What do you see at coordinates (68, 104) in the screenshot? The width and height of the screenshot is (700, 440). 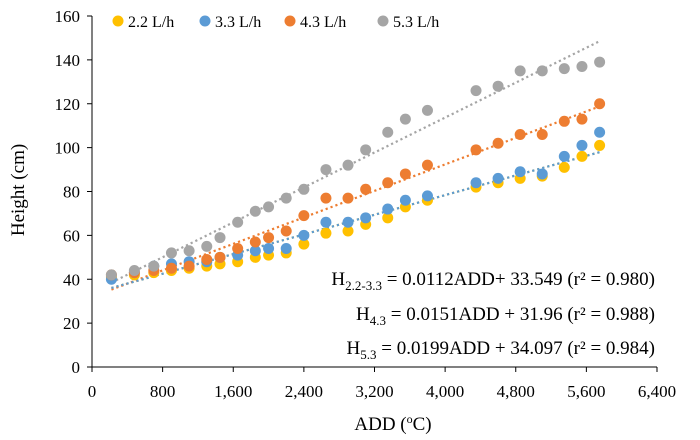 I see `y-tick-label: 120` at bounding box center [68, 104].